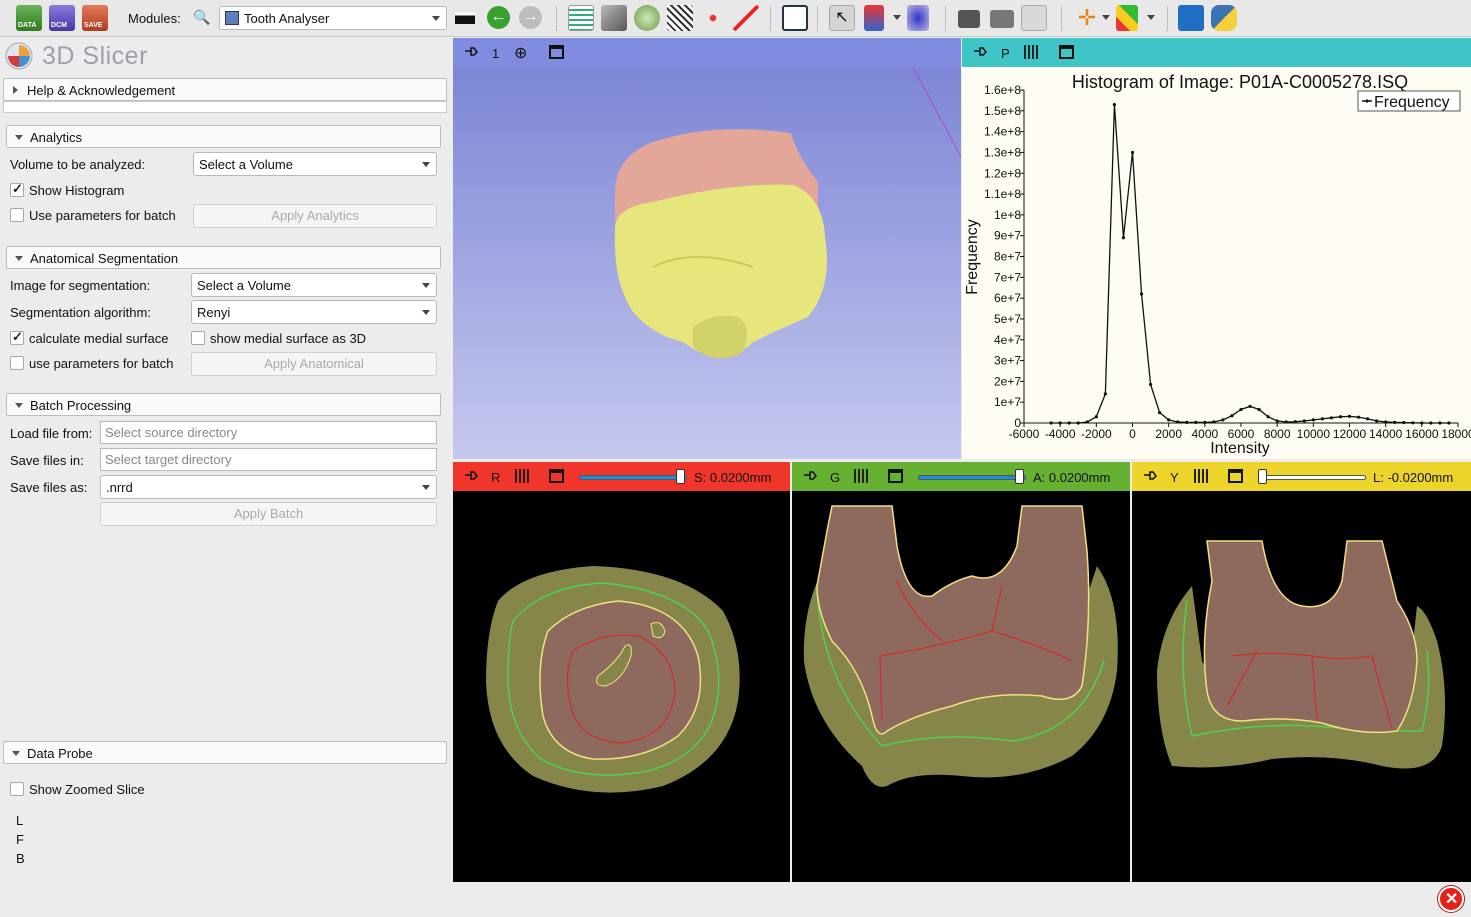 This screenshot has width=1471, height=917. Describe the element at coordinates (681, 476) in the screenshot. I see `red-offset-slider-handle` at that location.